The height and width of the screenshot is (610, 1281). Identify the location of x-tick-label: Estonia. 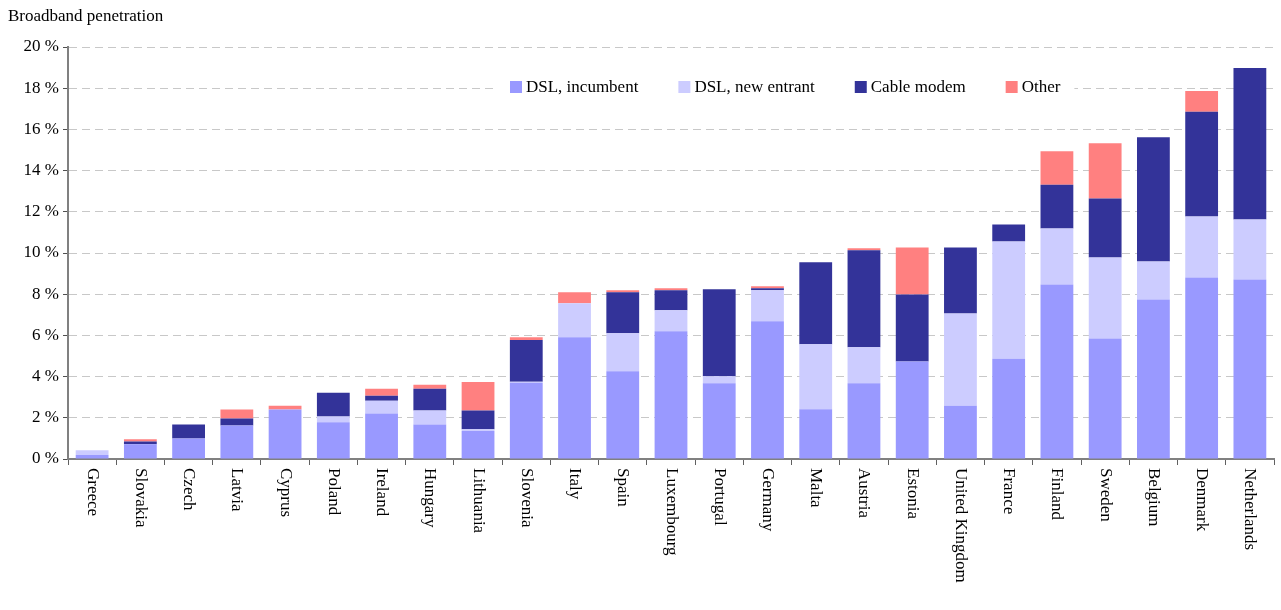
(913, 494).